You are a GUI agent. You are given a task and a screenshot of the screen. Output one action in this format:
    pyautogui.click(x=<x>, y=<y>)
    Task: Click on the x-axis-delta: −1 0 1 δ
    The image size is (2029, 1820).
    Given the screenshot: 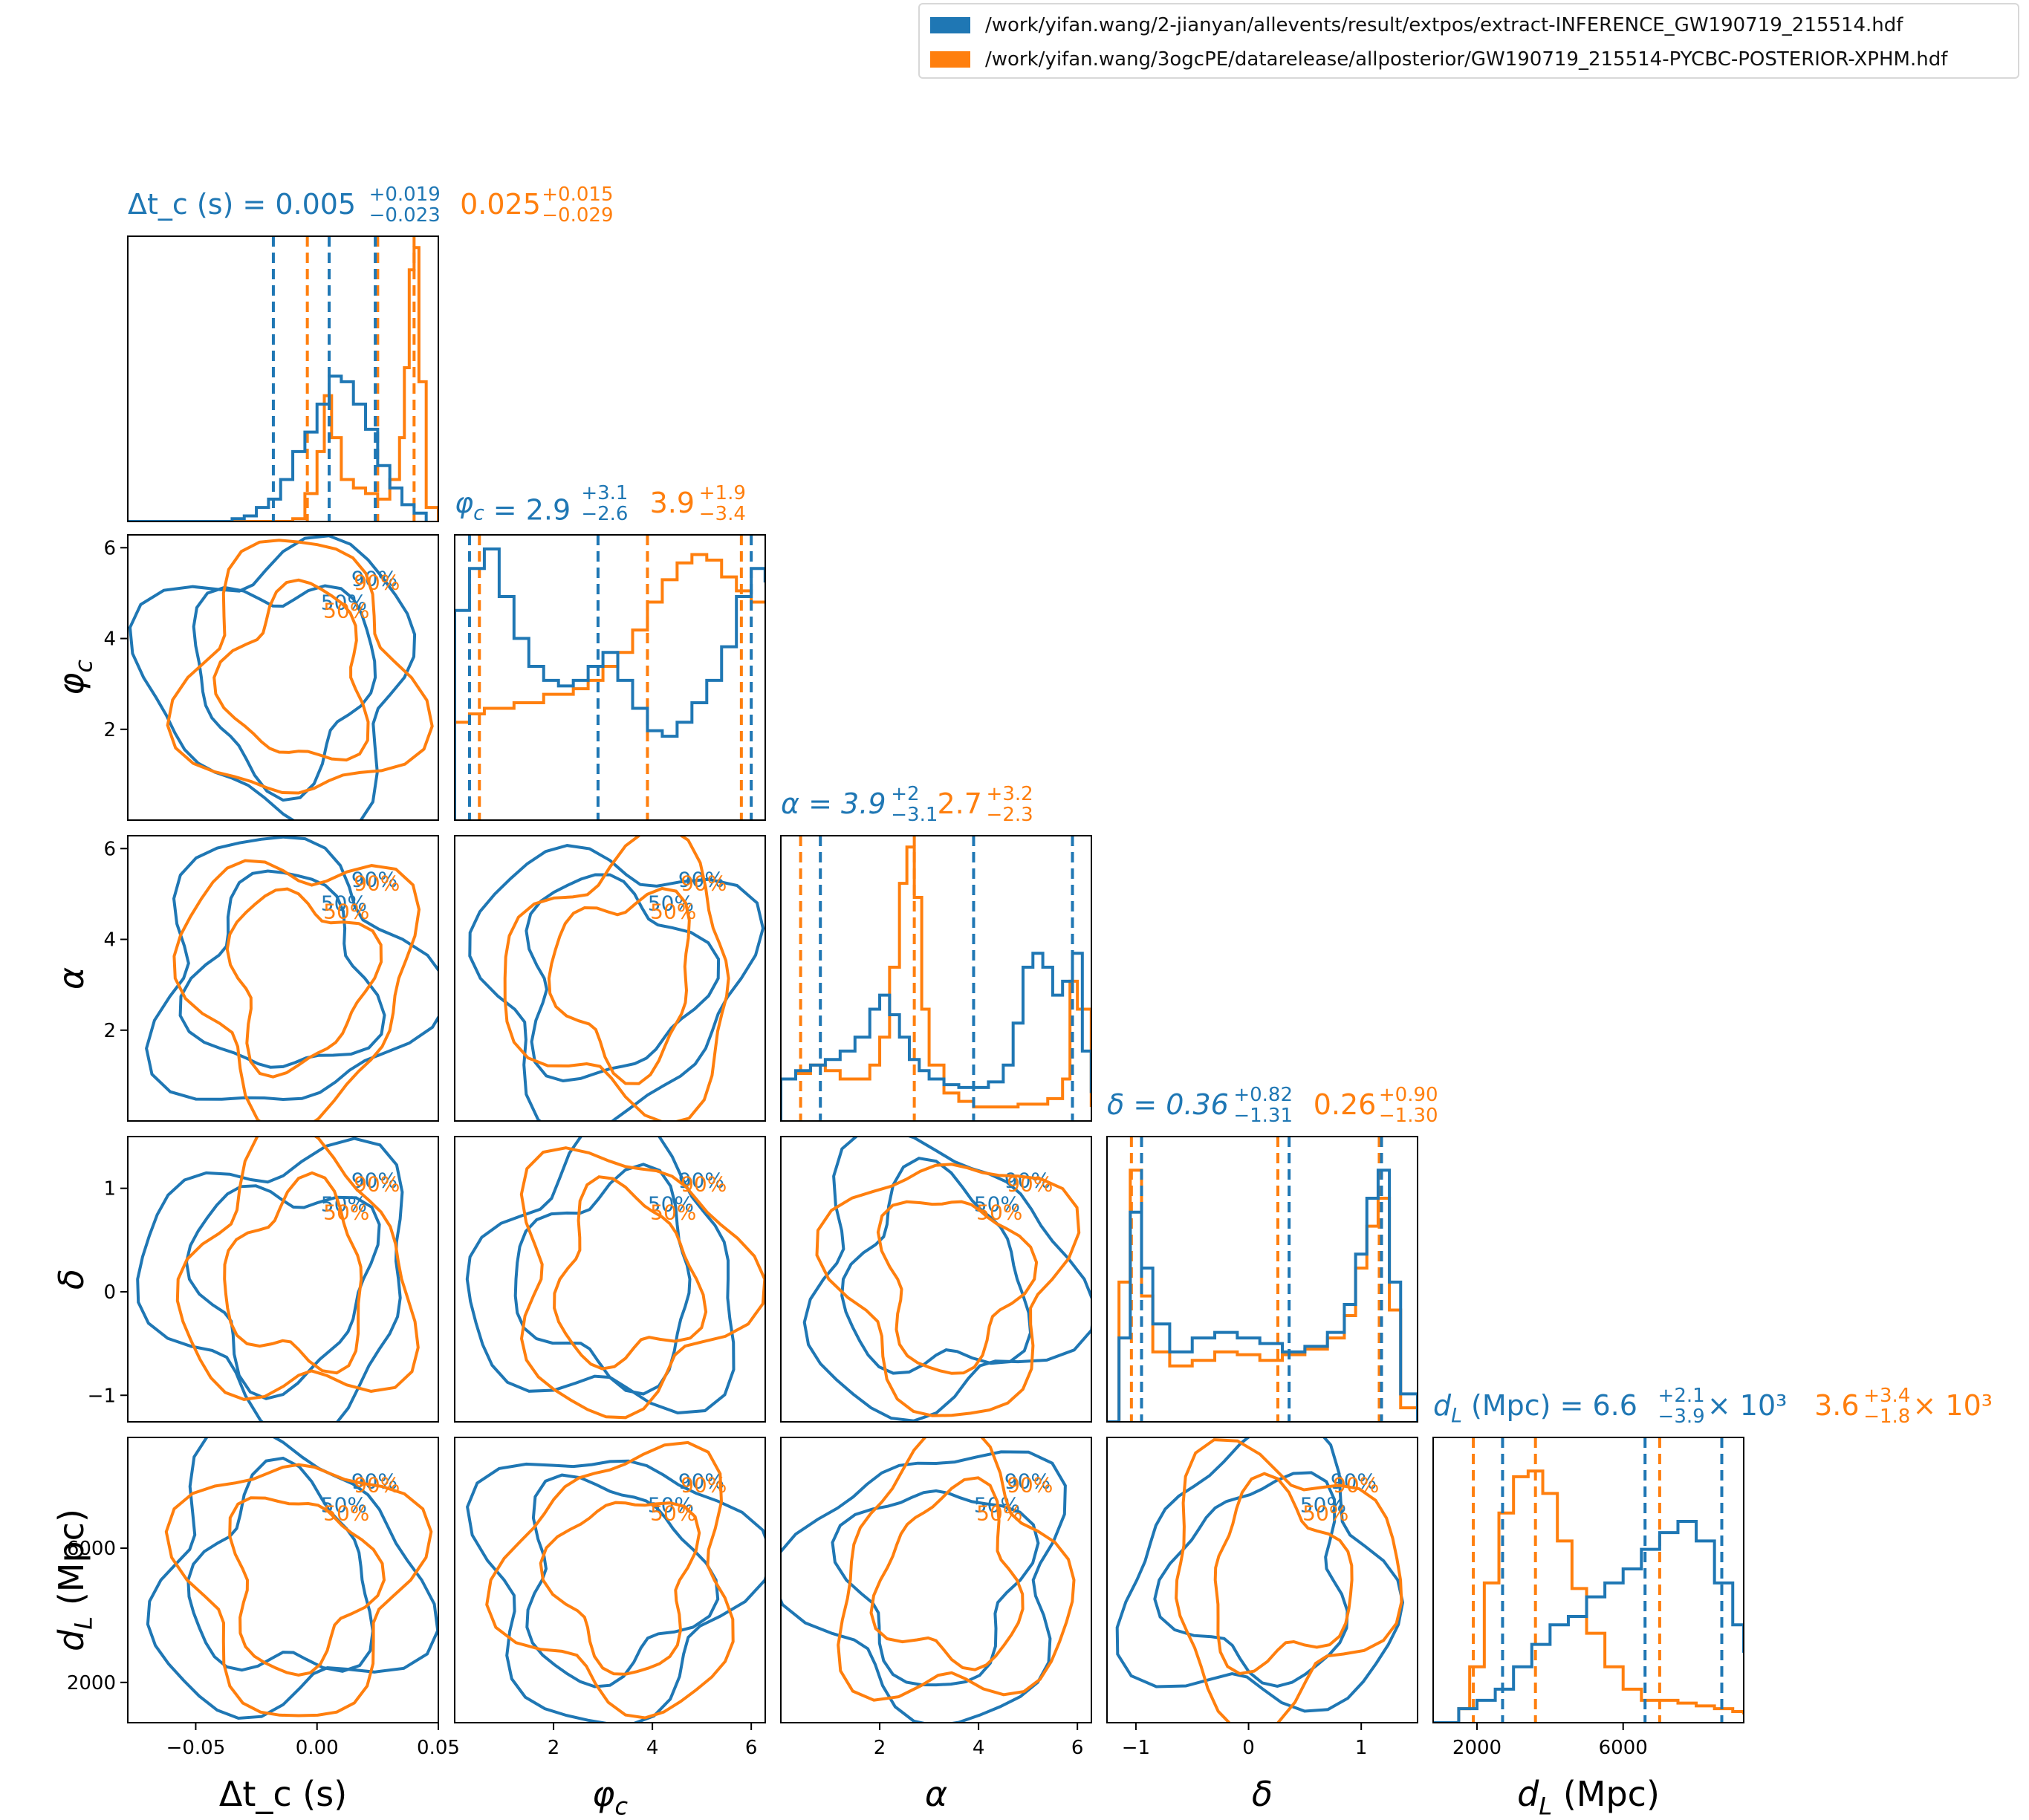 What is the action you would take?
    pyautogui.click(x=1244, y=1769)
    